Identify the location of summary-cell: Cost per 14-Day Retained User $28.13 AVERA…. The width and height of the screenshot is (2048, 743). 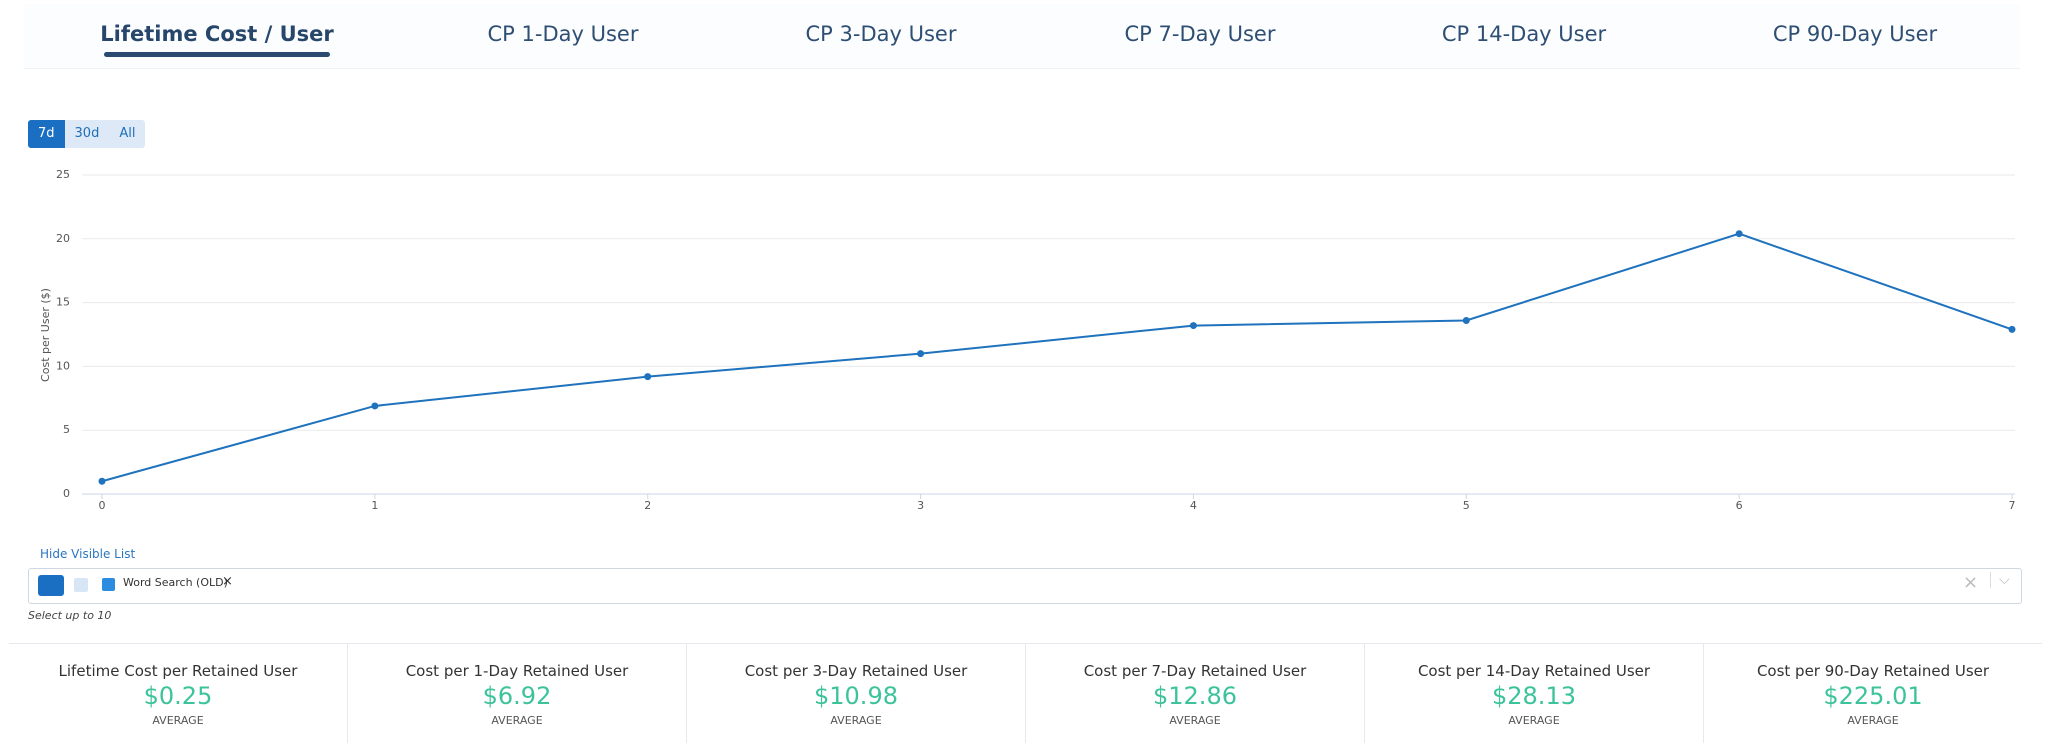
(1534, 693).